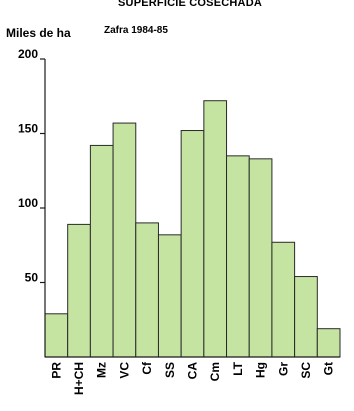 Image resolution: width=354 pixels, height=411 pixels. What do you see at coordinates (193, 371) in the screenshot?
I see `x-tick-label: CA` at bounding box center [193, 371].